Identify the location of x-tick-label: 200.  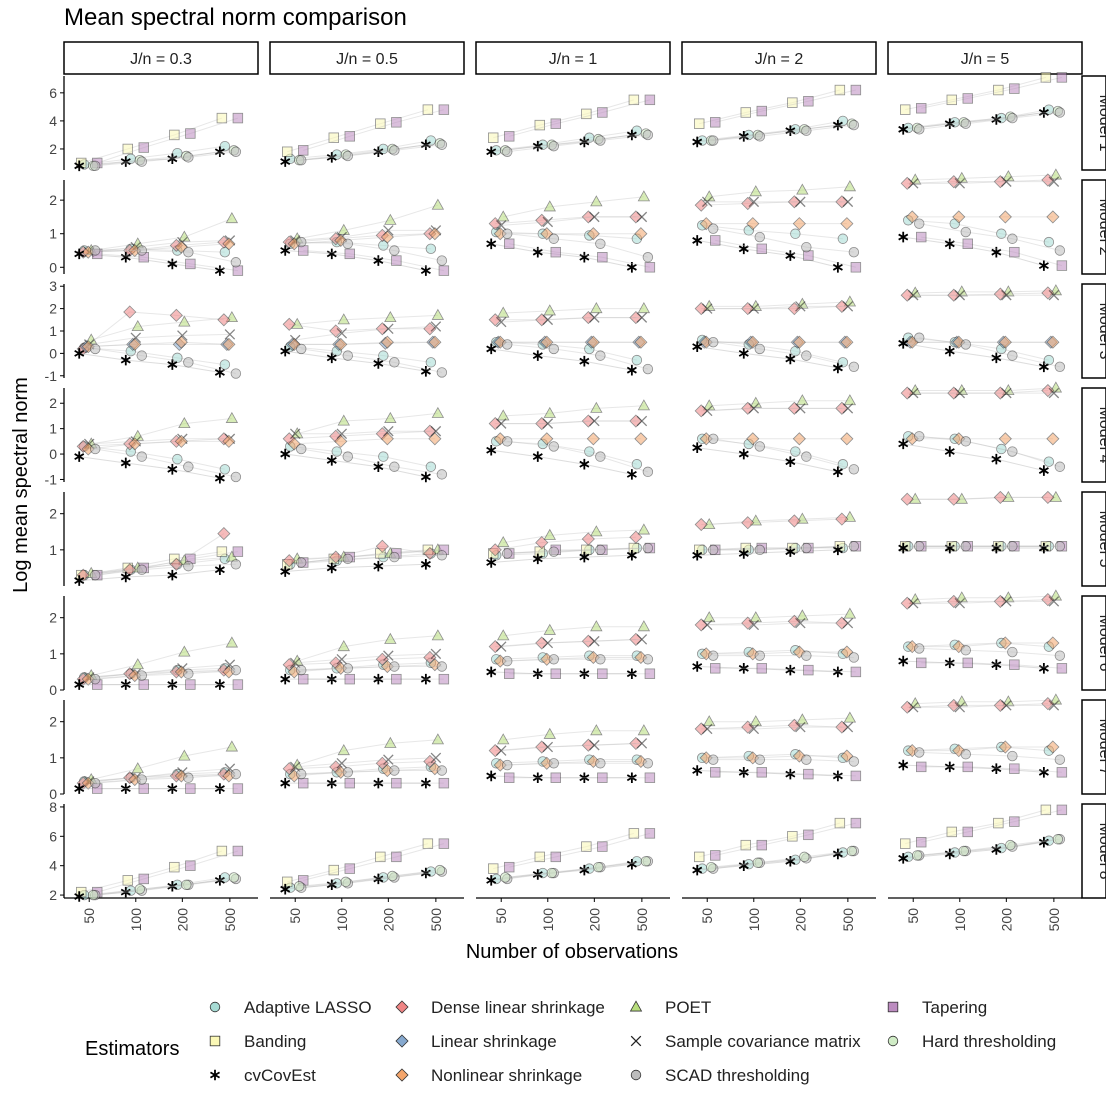
(594, 920).